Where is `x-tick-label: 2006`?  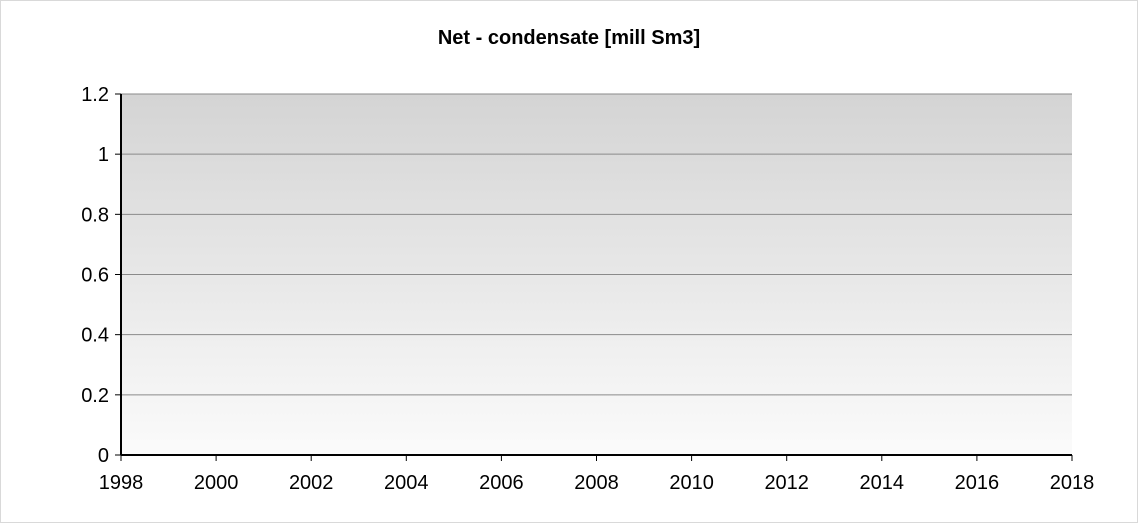 x-tick-label: 2006 is located at coordinates (501, 483).